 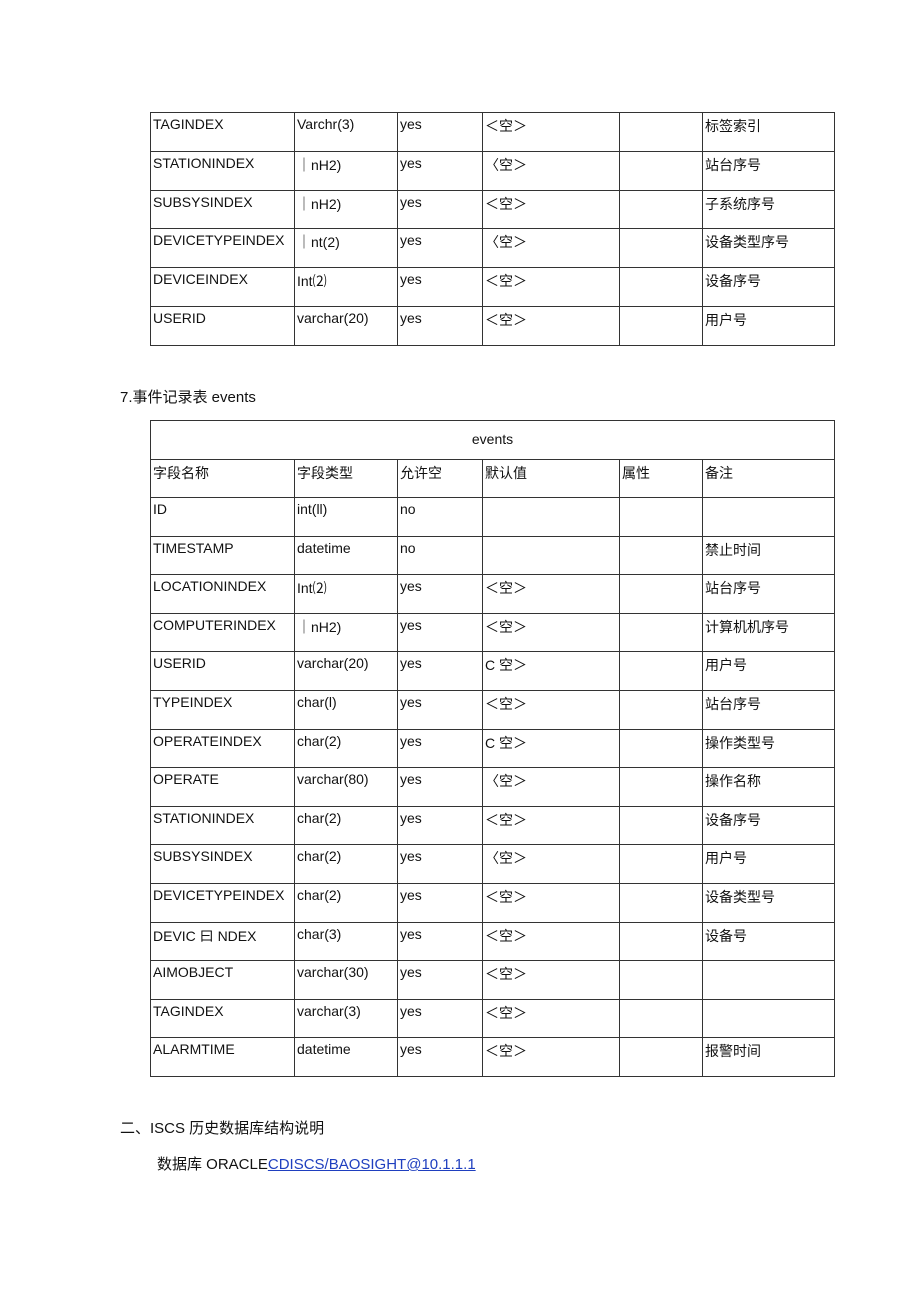 I want to click on header-cell: 字段名称, so click(x=222, y=478).